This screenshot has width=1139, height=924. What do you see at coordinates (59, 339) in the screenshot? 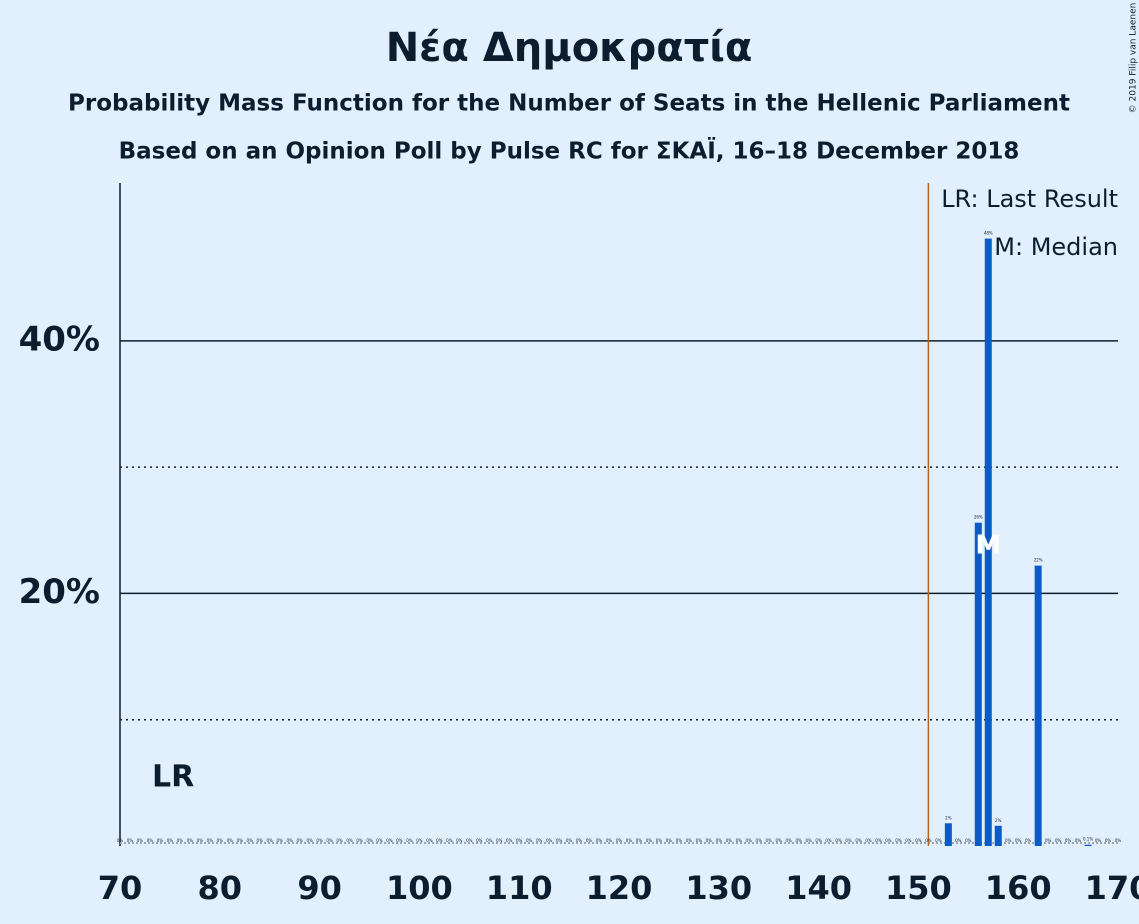
I see `y-tick-label: 40%` at bounding box center [59, 339].